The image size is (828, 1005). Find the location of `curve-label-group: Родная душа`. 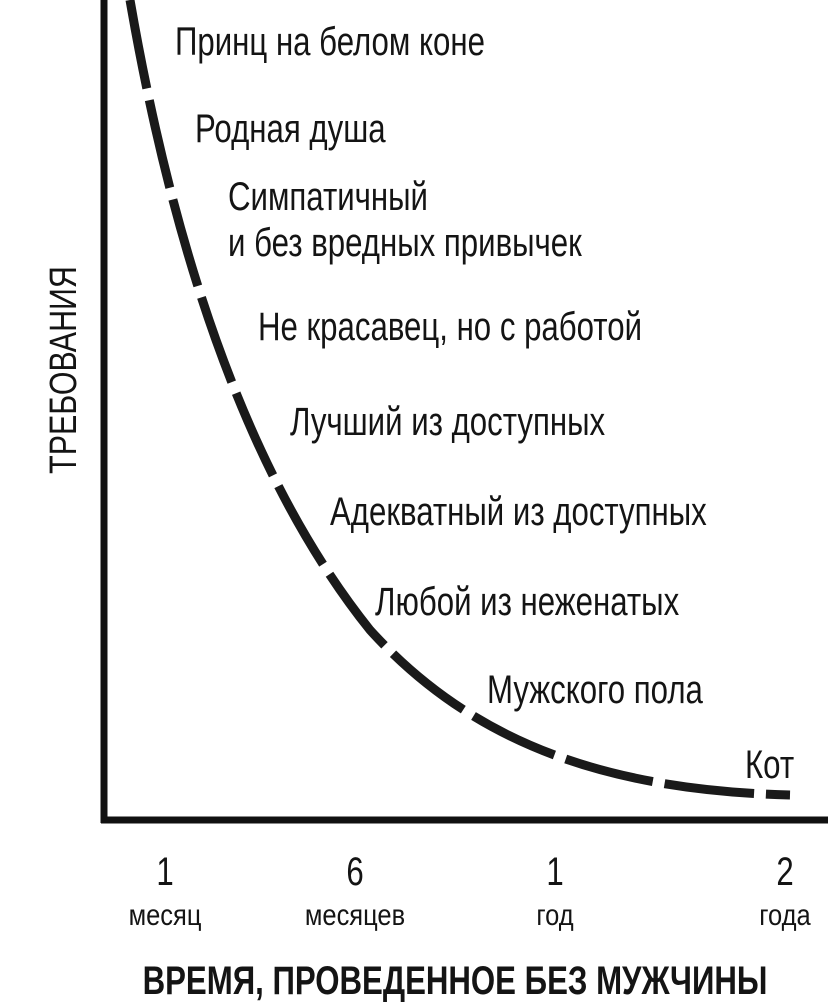

curve-label-group: Родная душа is located at coordinates (290, 128).